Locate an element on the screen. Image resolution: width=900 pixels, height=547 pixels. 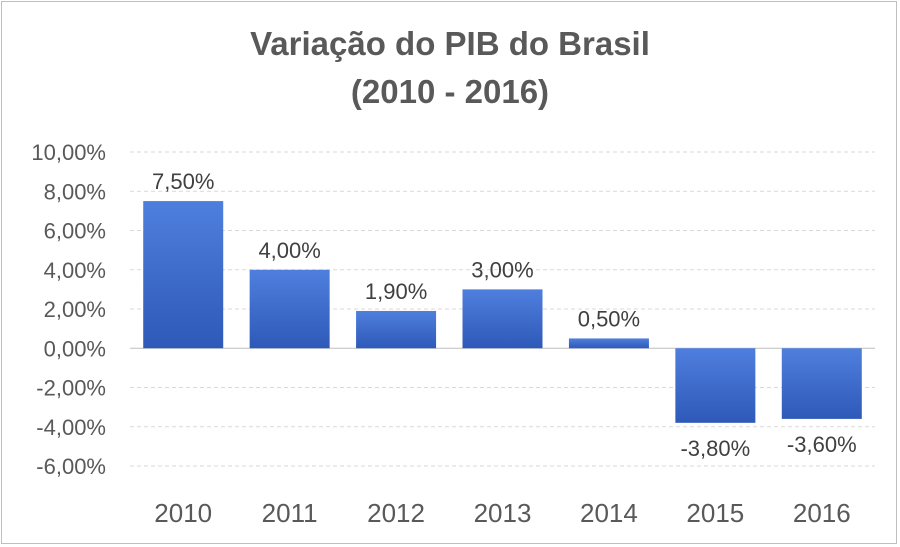
data-label-2011: 4,00% is located at coordinates (289, 250).